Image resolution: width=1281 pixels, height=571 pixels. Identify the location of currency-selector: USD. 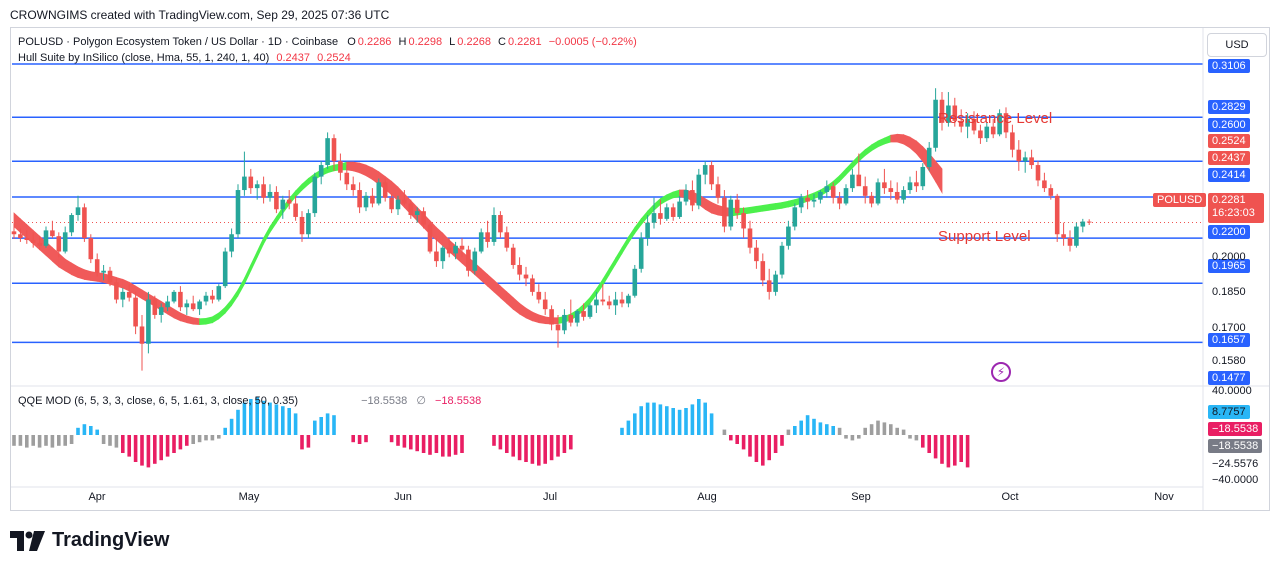
(1237, 45).